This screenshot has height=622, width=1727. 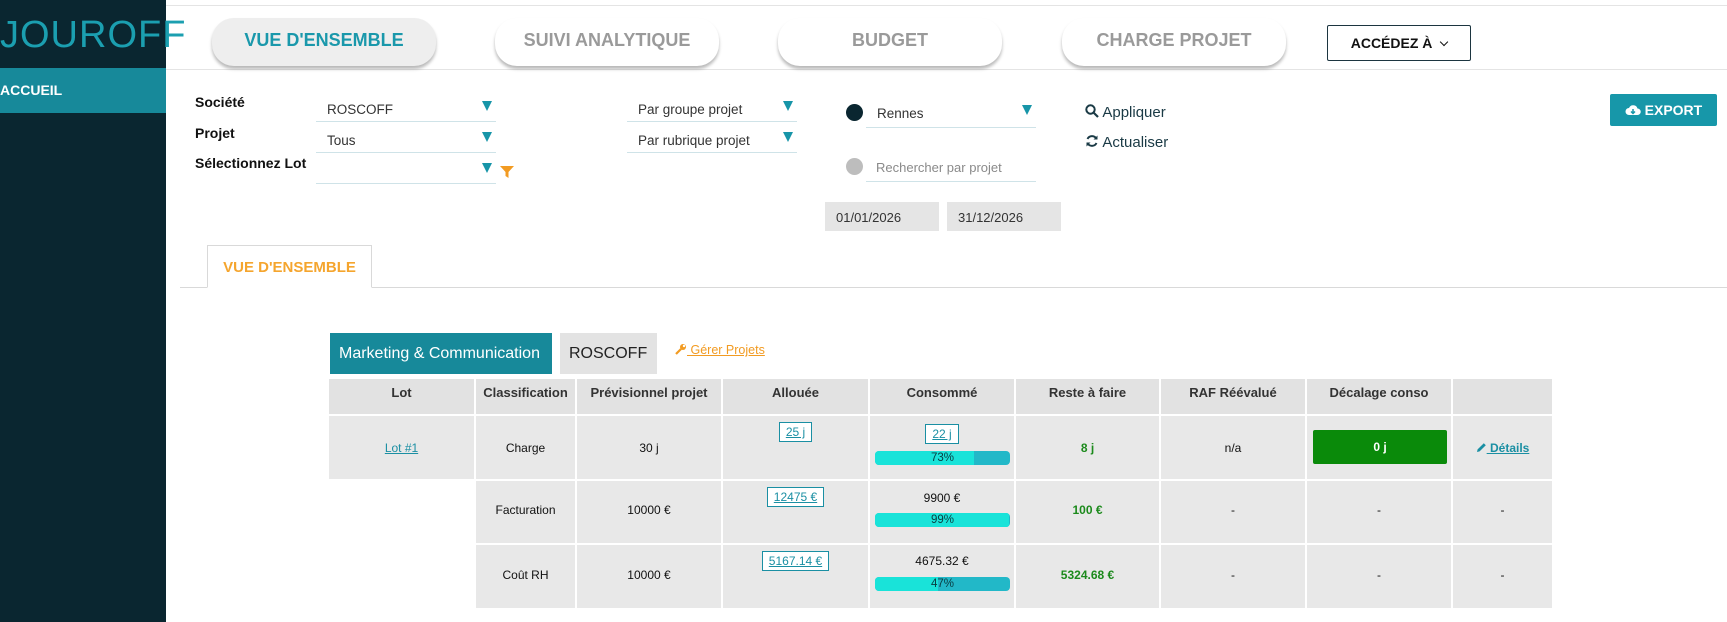 I want to click on tab-budget: BUDGET, so click(x=890, y=42).